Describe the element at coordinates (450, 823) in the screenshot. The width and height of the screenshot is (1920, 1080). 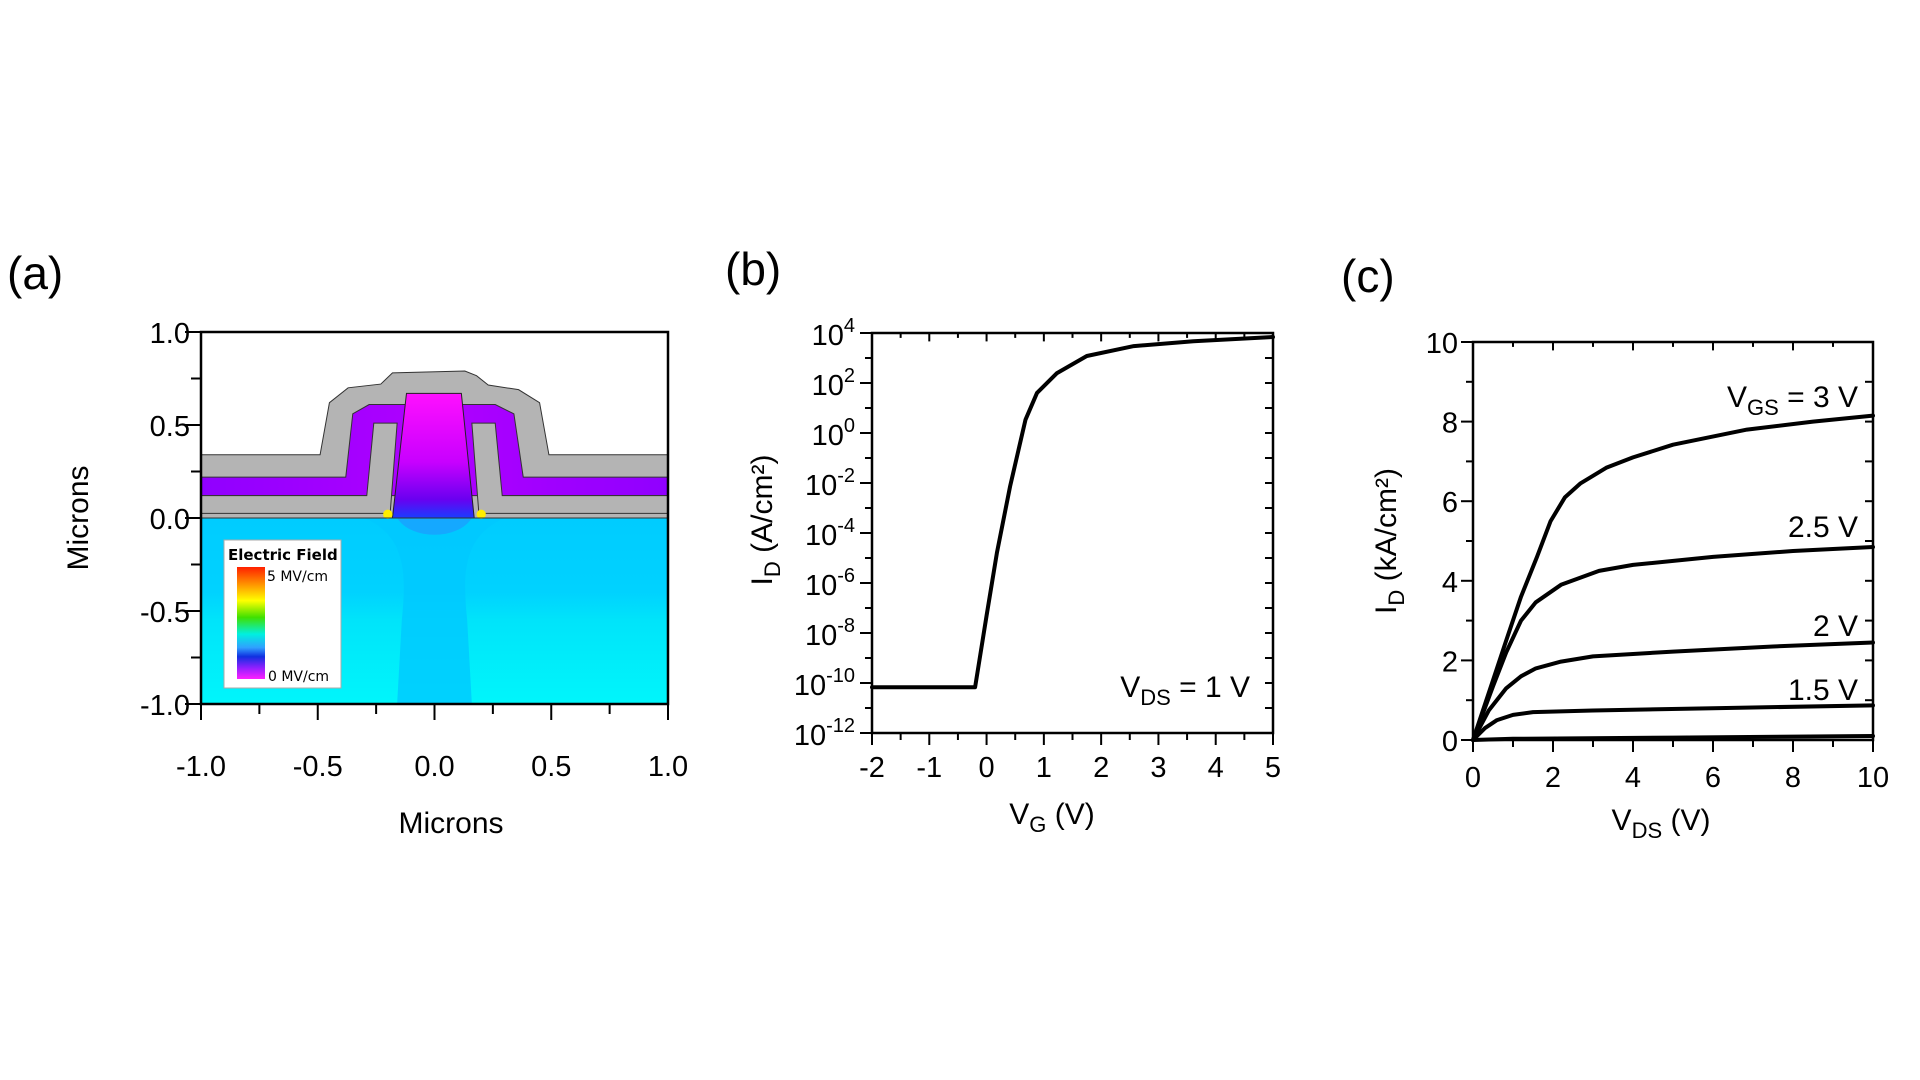
I see `x-axis-label-a: Microns` at that location.